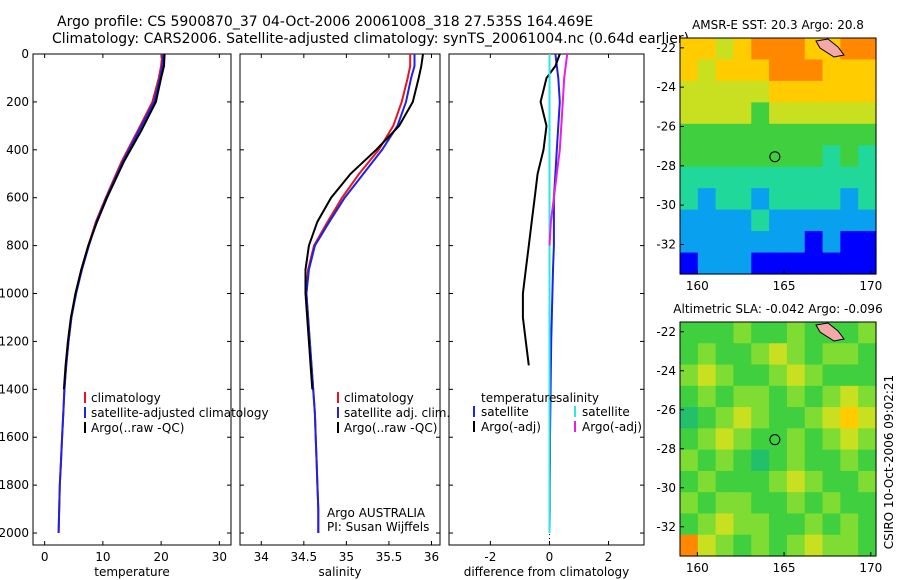 The image size is (900, 580). Describe the element at coordinates (131, 572) in the screenshot. I see `x-axis-label: temperature` at that location.